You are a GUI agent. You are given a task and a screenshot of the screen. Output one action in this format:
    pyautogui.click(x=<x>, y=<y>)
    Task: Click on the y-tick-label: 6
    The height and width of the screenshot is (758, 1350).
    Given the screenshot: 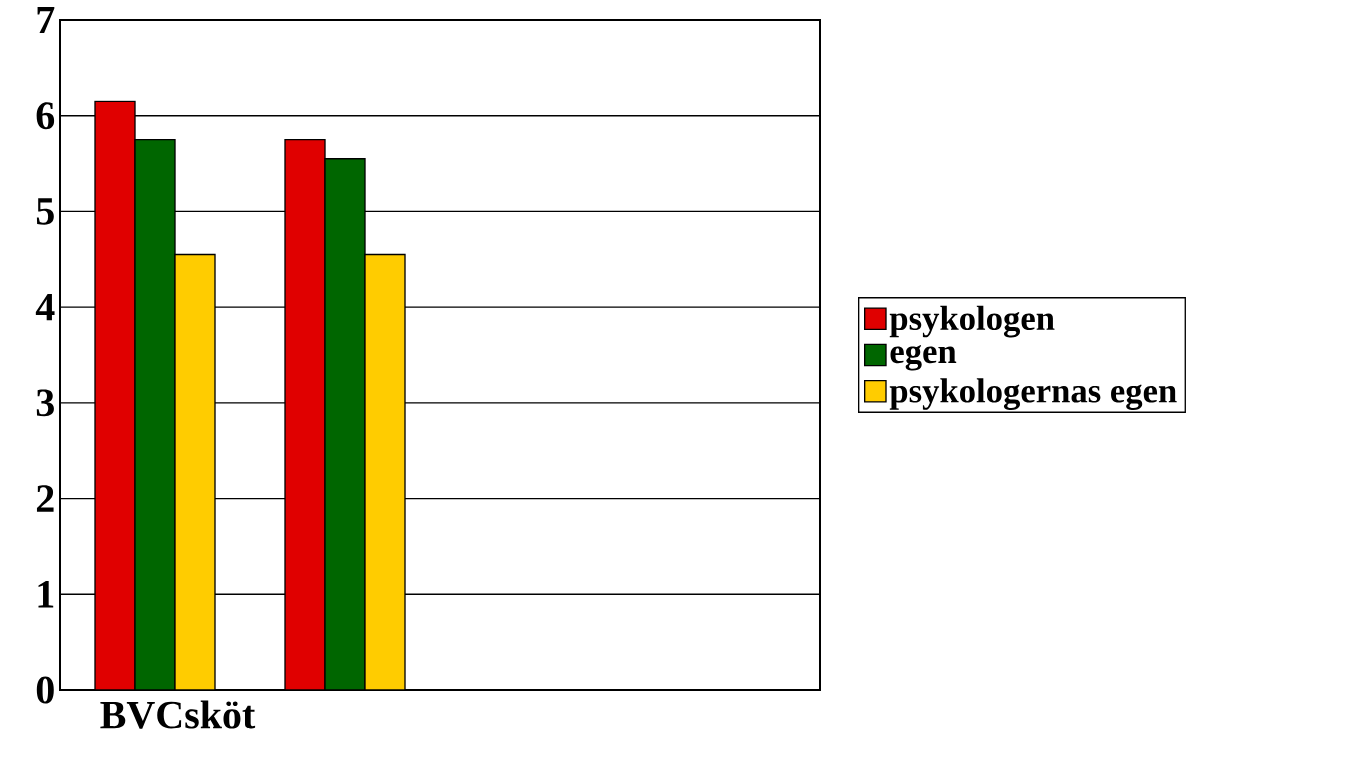 What is the action you would take?
    pyautogui.click(x=45, y=116)
    